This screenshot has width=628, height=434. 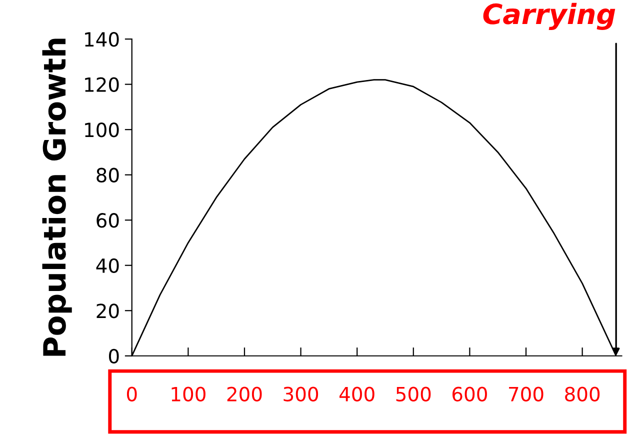 I want to click on x-tick-label: 100, so click(x=189, y=394).